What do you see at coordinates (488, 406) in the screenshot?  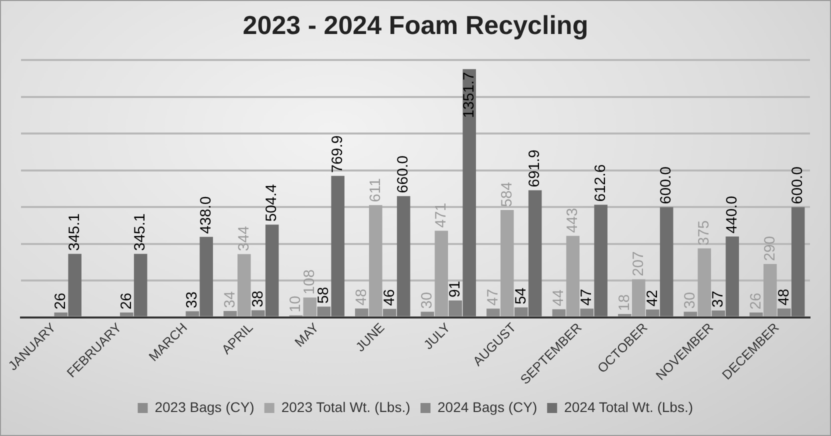 I see `legend-label: 2024 Bags (CY)` at bounding box center [488, 406].